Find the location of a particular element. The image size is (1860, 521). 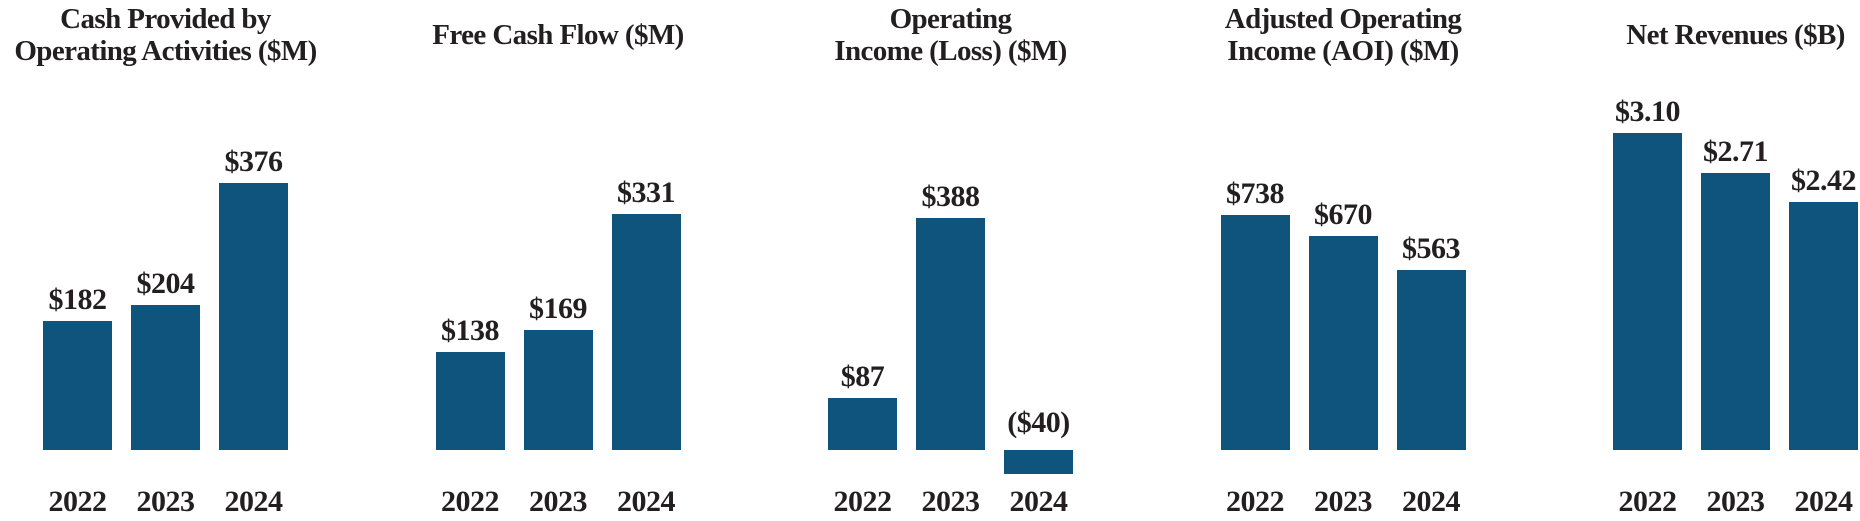

chart-title: Net Revenues ($B) is located at coordinates (1698, 35).